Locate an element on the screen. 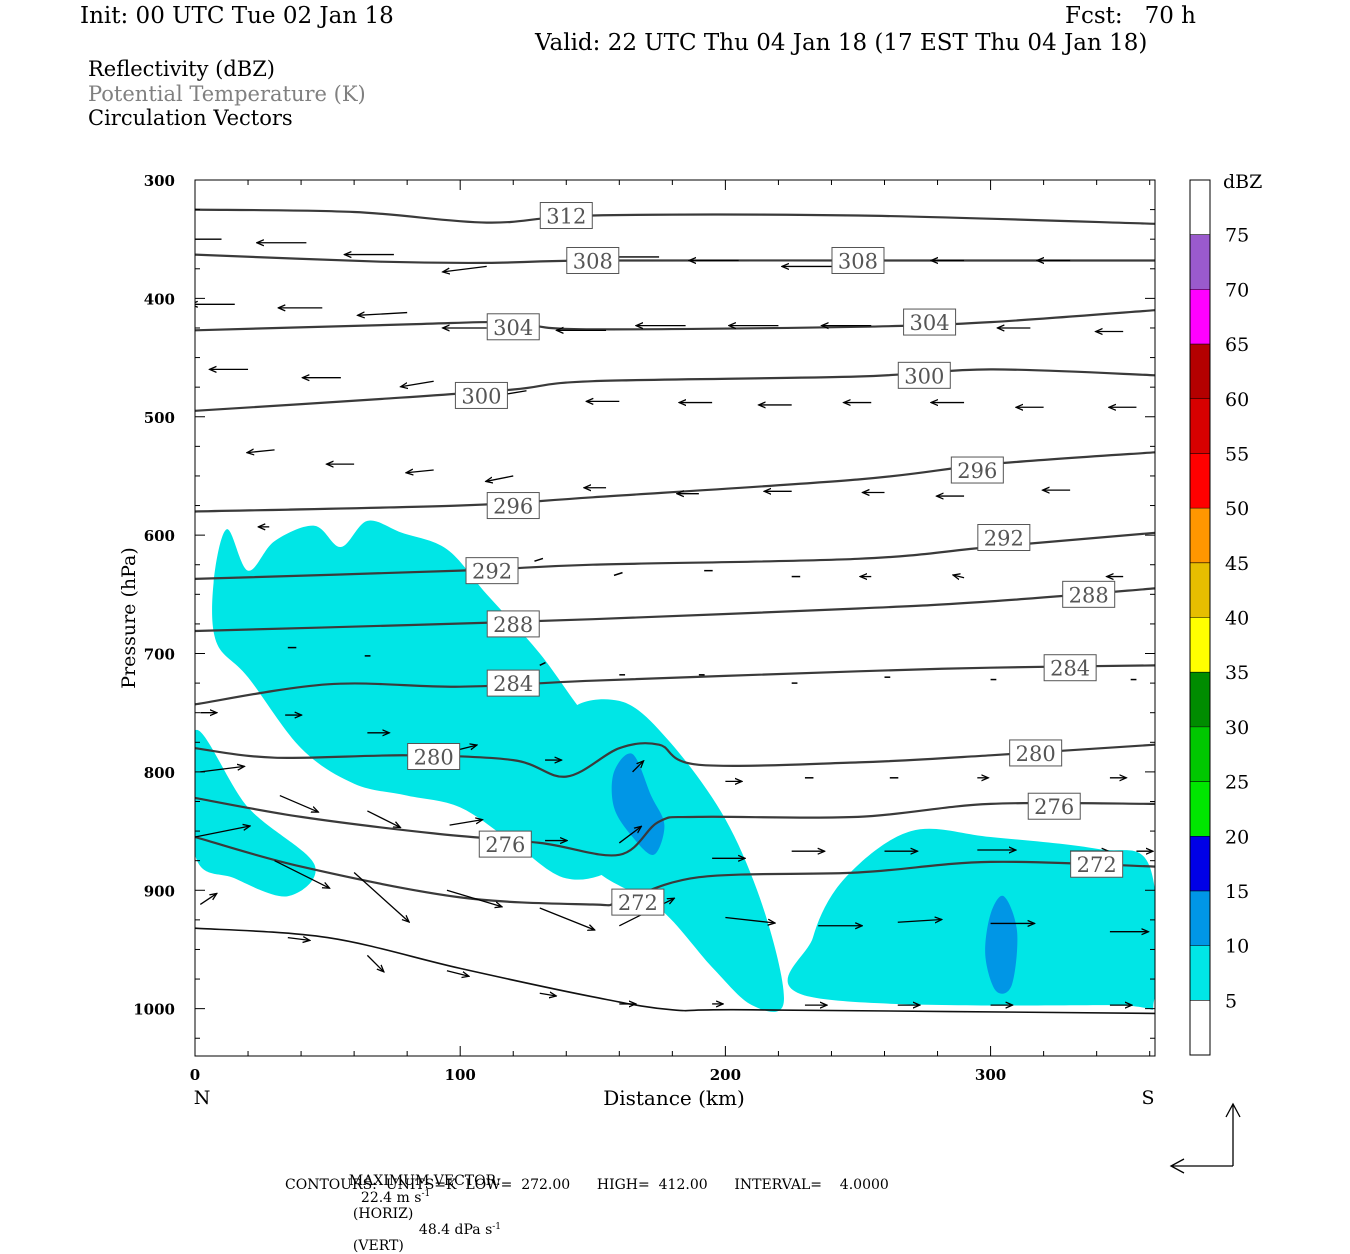 Image resolution: width=1350 pixels, height=1254 pixels. colorbar-unit: dBZ is located at coordinates (1242, 182).